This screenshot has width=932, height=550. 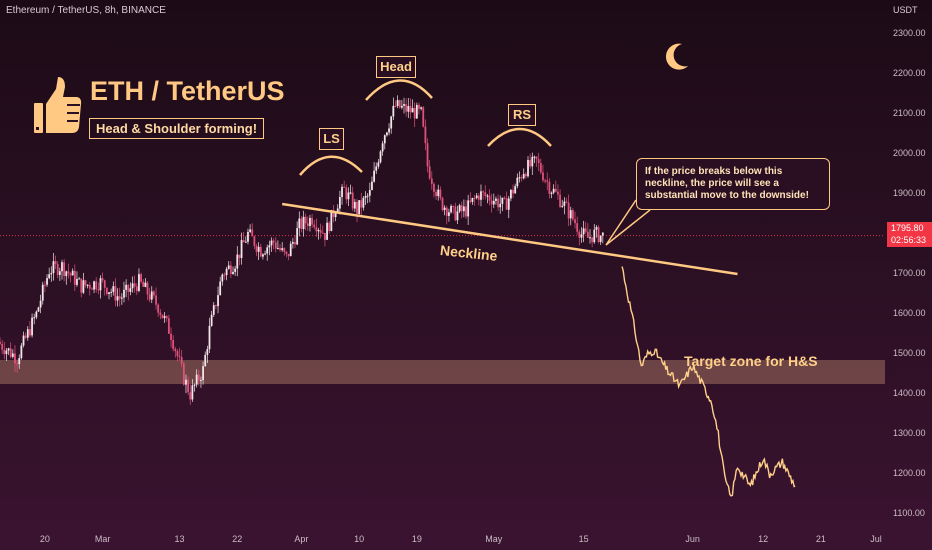 I want to click on x-tick-label: Jun, so click(x=692, y=539).